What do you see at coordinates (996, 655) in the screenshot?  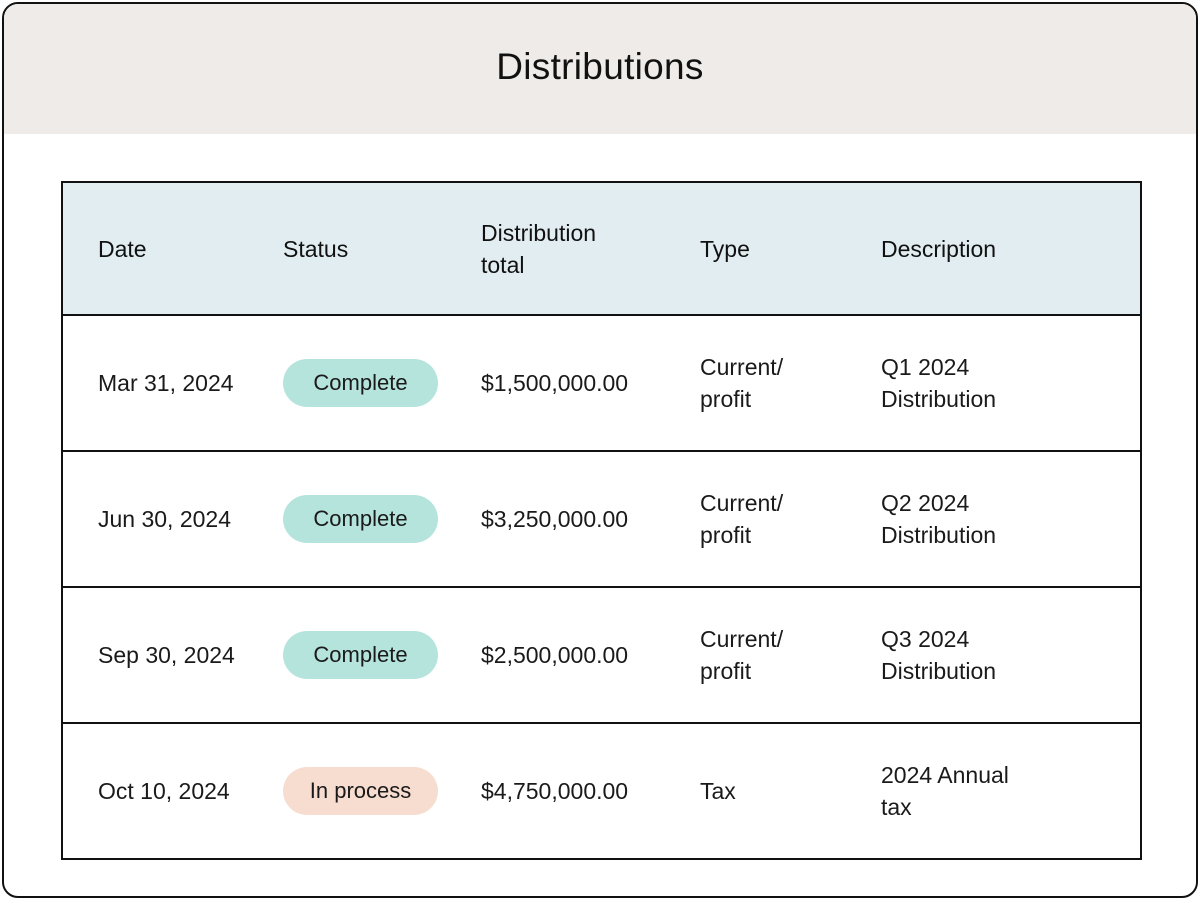 I see `row-description: Q3 2024 Distribution` at bounding box center [996, 655].